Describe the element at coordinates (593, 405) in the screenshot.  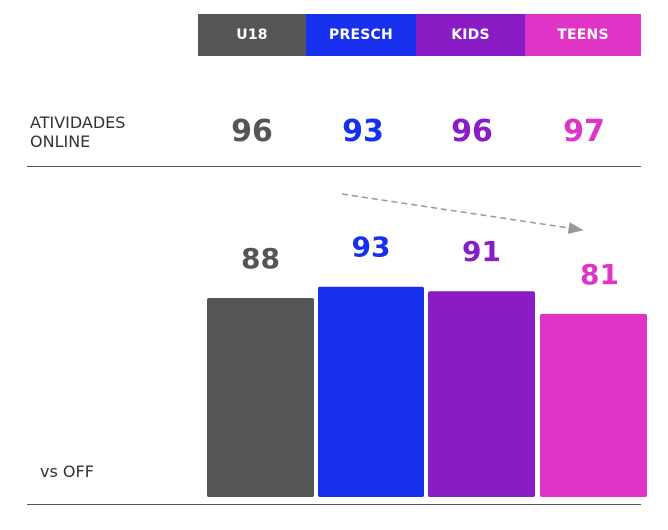
I see `bar-teens` at that location.